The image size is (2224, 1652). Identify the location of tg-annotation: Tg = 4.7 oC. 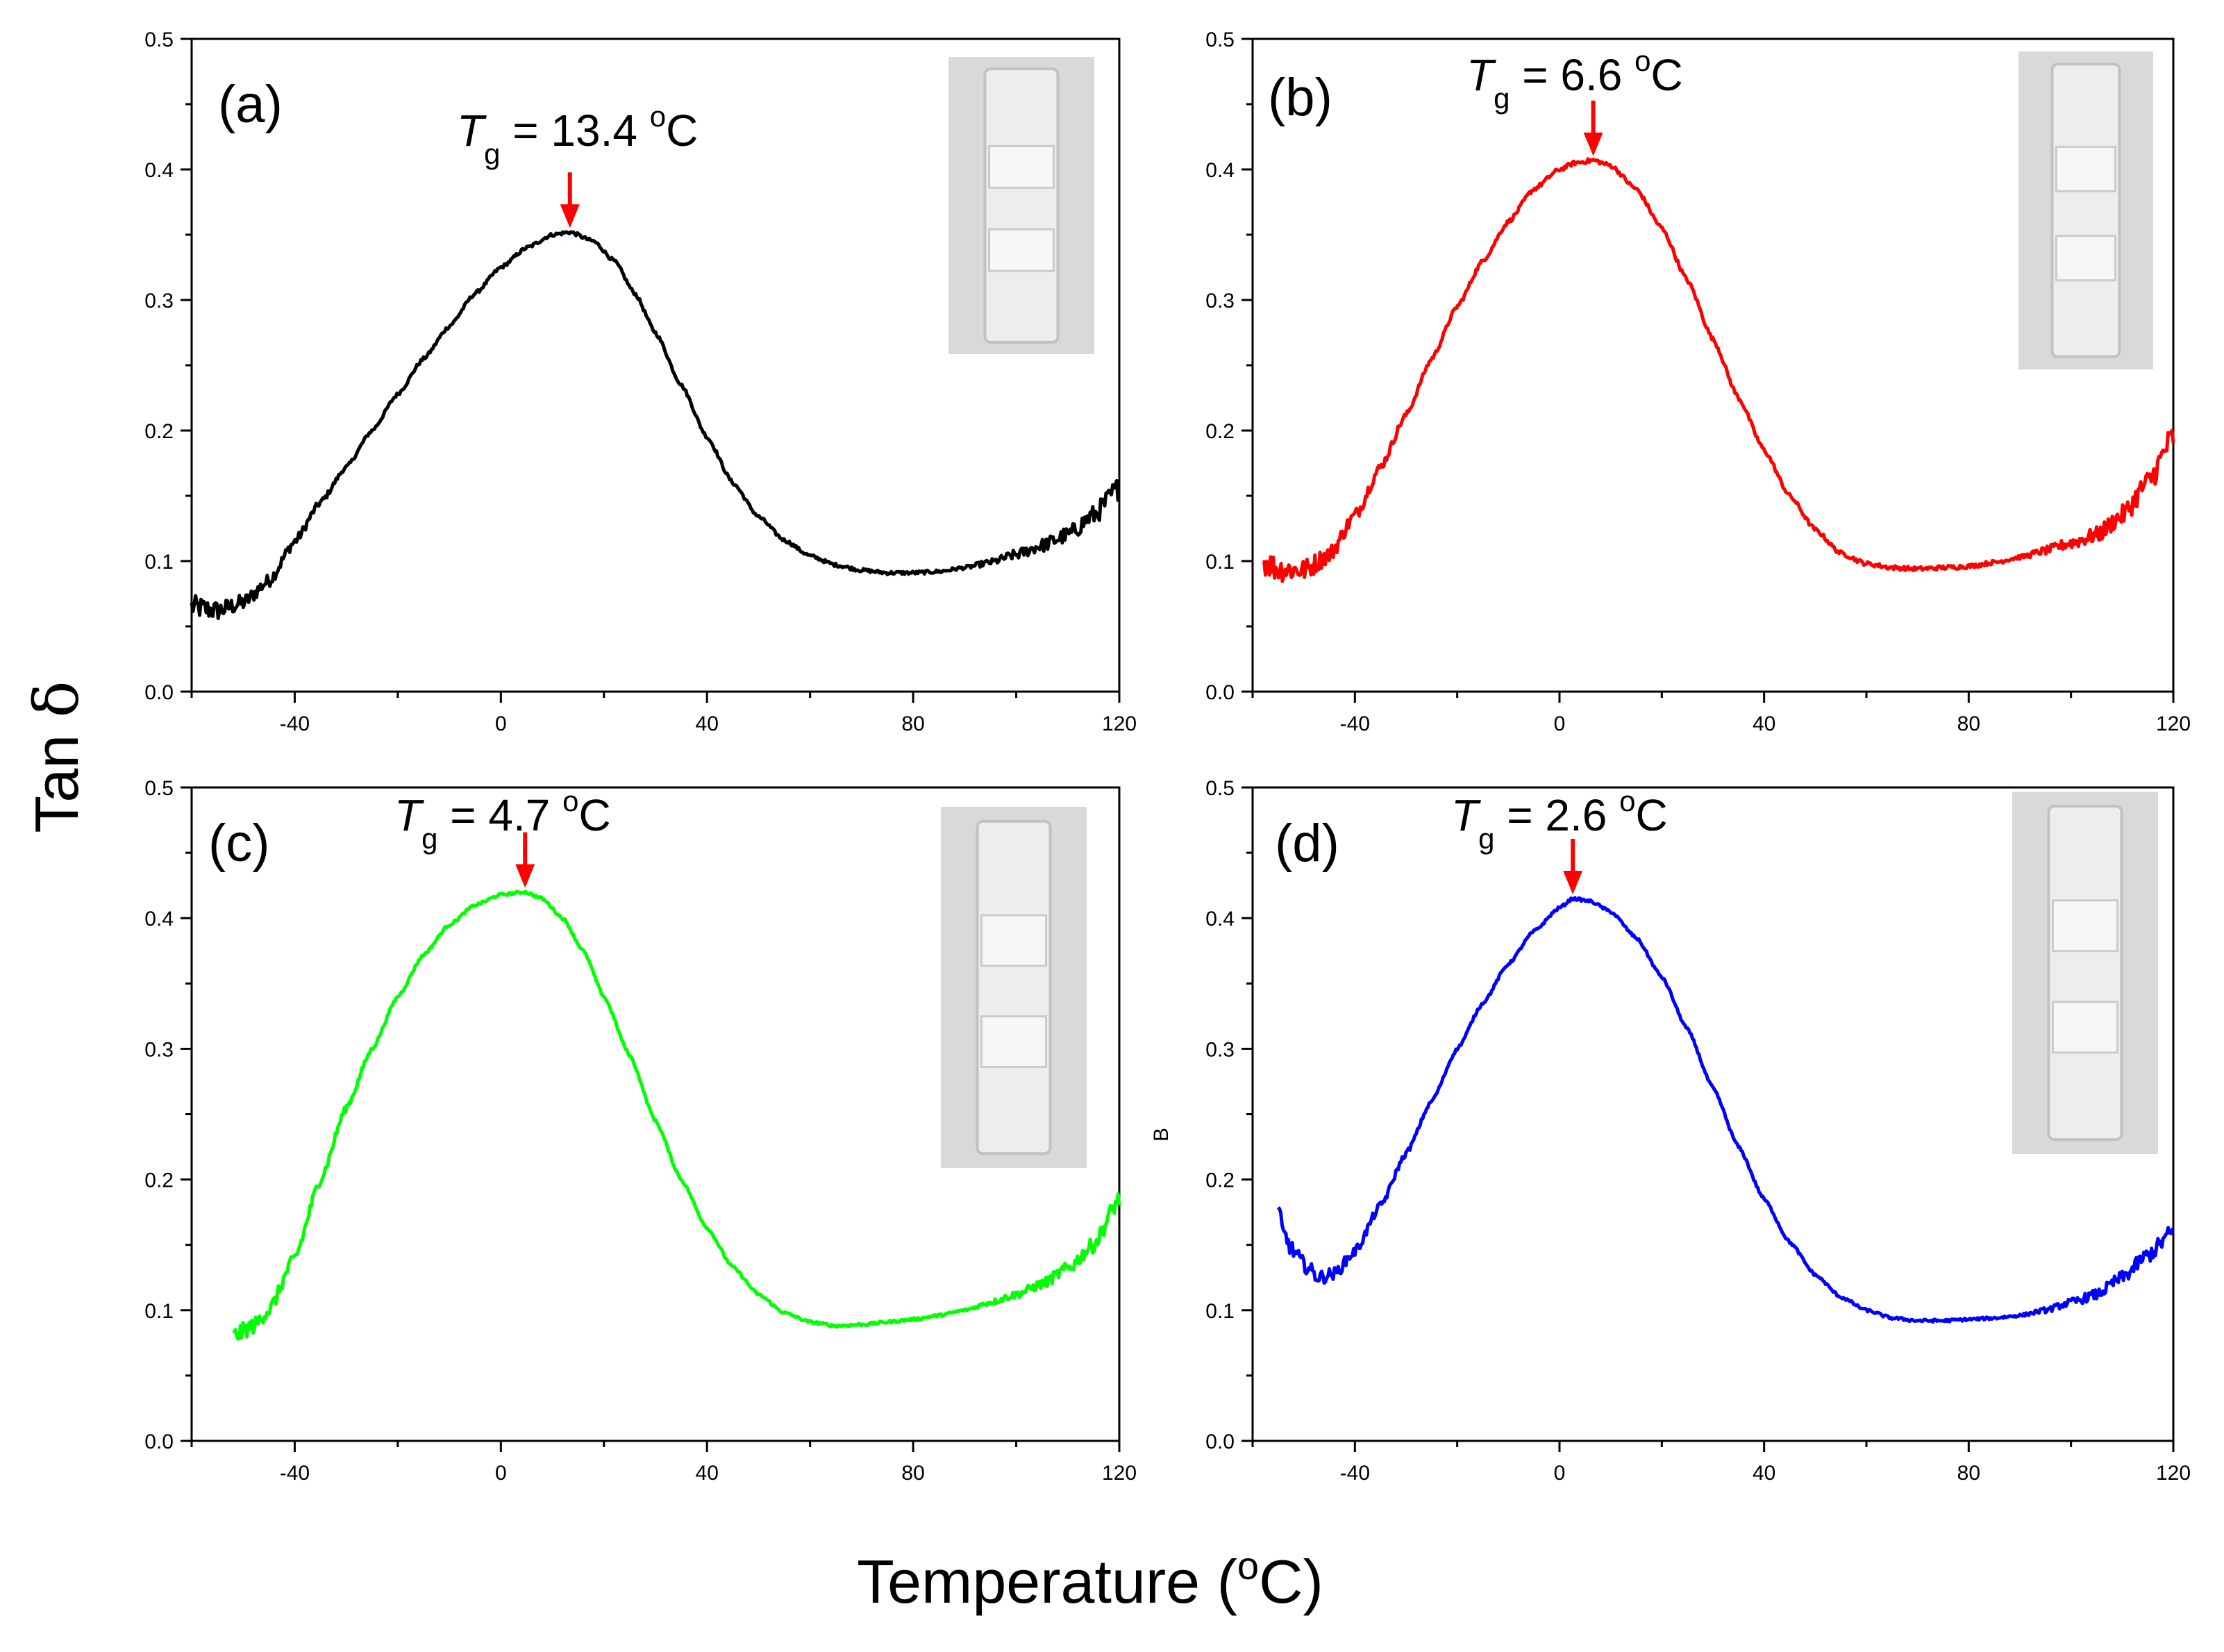
(503, 820).